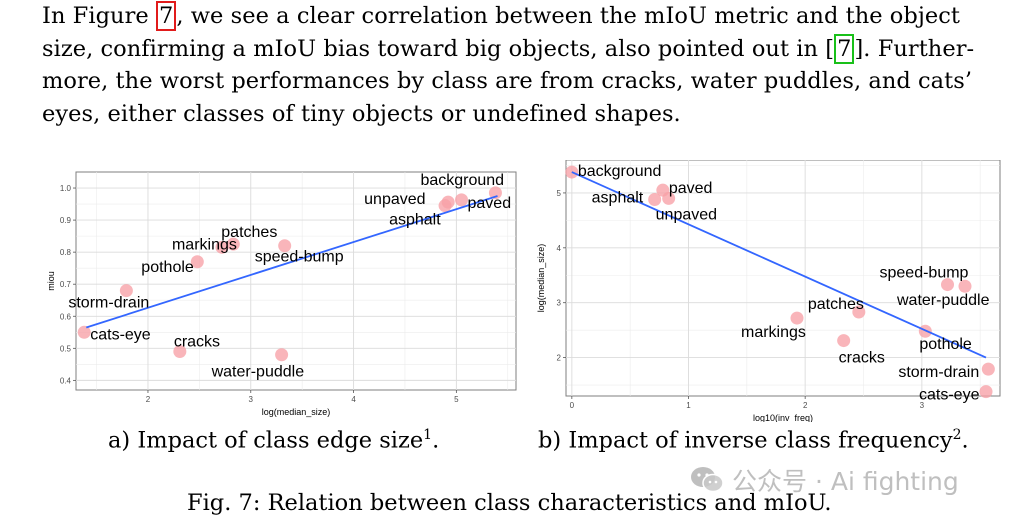 This screenshot has height=520, width=1023. I want to click on chart-b-point-unpaved, so click(669, 198).